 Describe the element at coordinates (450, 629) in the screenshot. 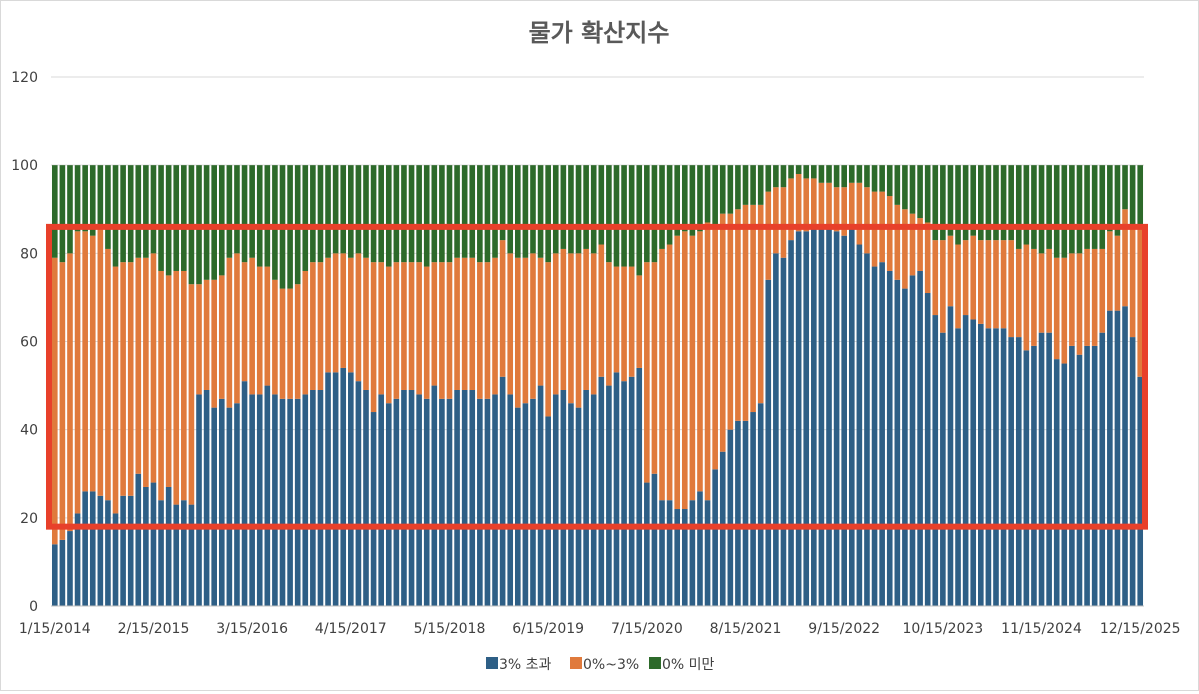

I see `x-tick-label: 5/15/2018` at that location.